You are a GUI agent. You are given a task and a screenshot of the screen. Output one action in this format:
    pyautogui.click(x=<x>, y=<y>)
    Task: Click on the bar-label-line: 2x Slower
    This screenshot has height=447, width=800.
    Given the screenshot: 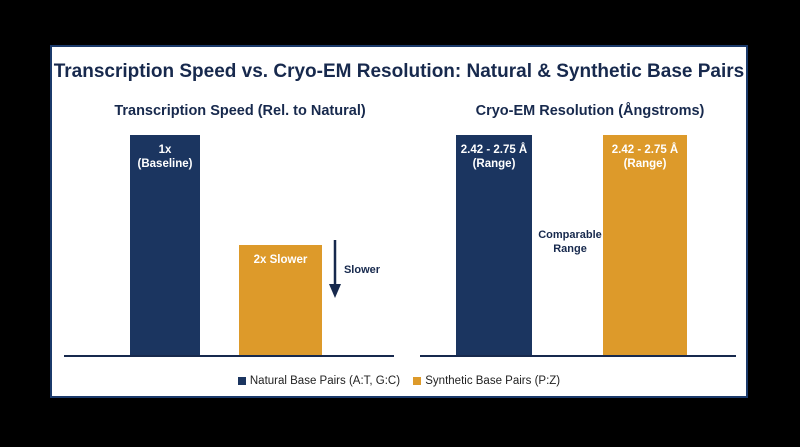 What is the action you would take?
    pyautogui.click(x=280, y=260)
    